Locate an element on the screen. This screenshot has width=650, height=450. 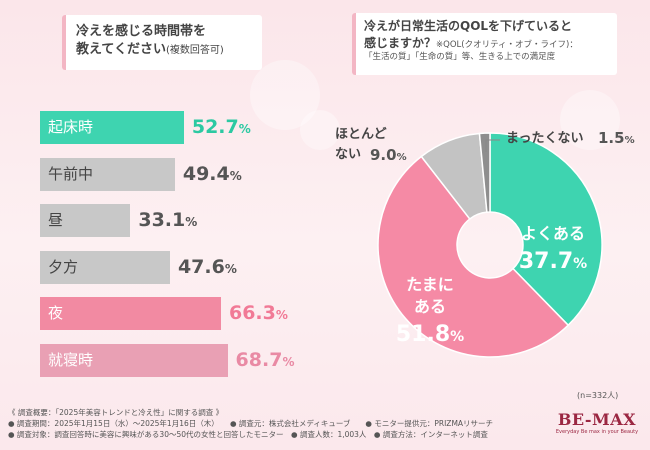
left-title-main: 教えてください is located at coordinates (121, 50).